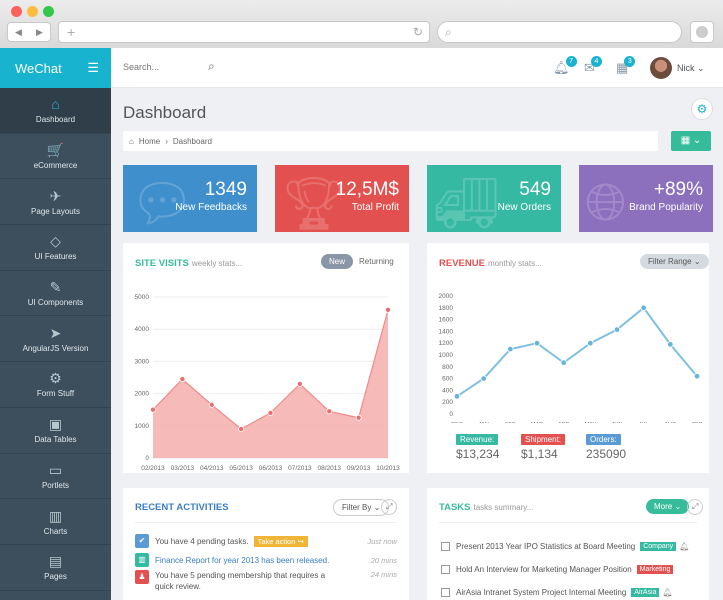 The width and height of the screenshot is (723, 600). What do you see at coordinates (190, 198) in the screenshot?
I see `stat-card-feedbacks: 💬︎ 1349 New Feedbacks` at bounding box center [190, 198].